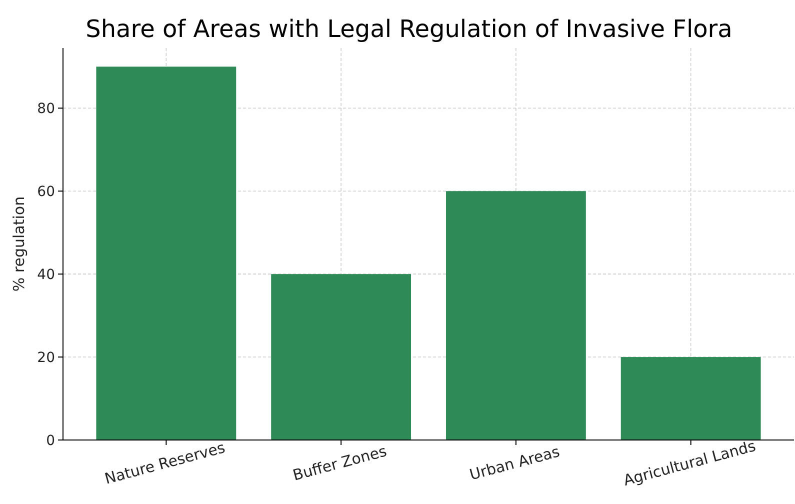 This screenshot has height=504, width=795. What do you see at coordinates (46, 358) in the screenshot?
I see `y-tick-label: 20` at bounding box center [46, 358].